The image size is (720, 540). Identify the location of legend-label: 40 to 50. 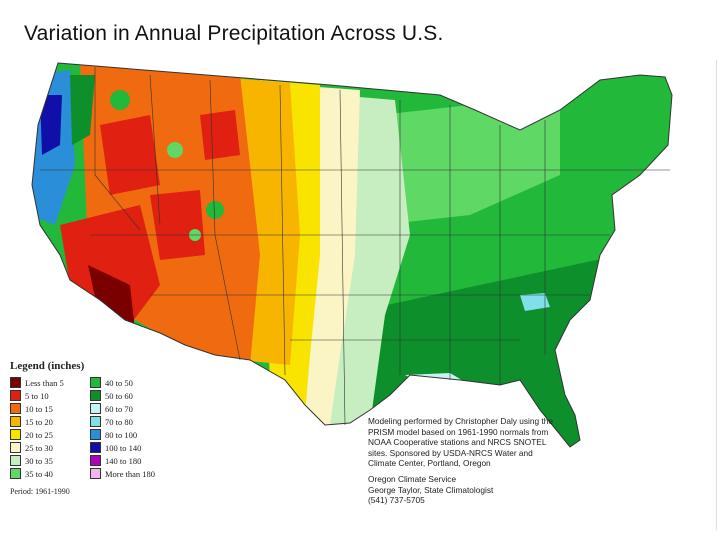
(119, 382).